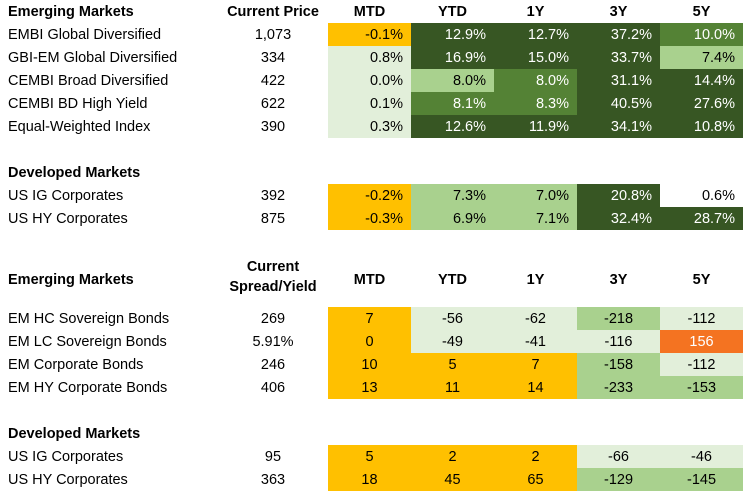 This screenshot has height=502, width=752. What do you see at coordinates (618, 456) in the screenshot?
I see `metric-cell: -66` at bounding box center [618, 456].